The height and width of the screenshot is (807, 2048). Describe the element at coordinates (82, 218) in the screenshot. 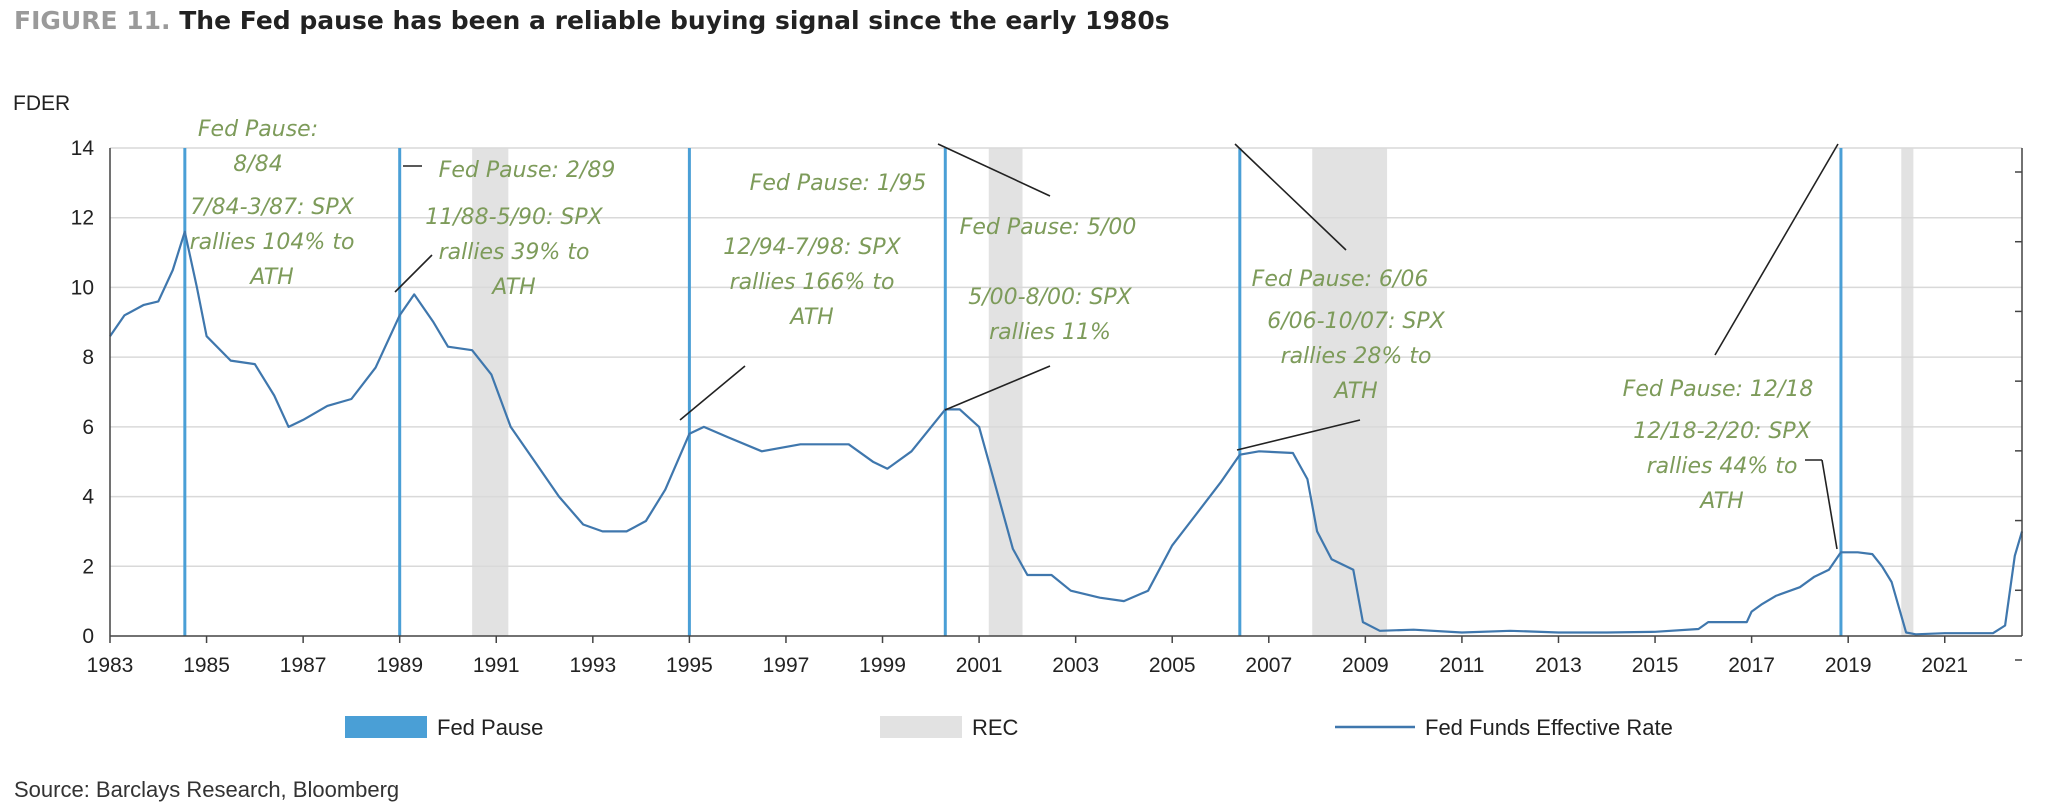

I see `y-tick-label-12: 12` at that location.